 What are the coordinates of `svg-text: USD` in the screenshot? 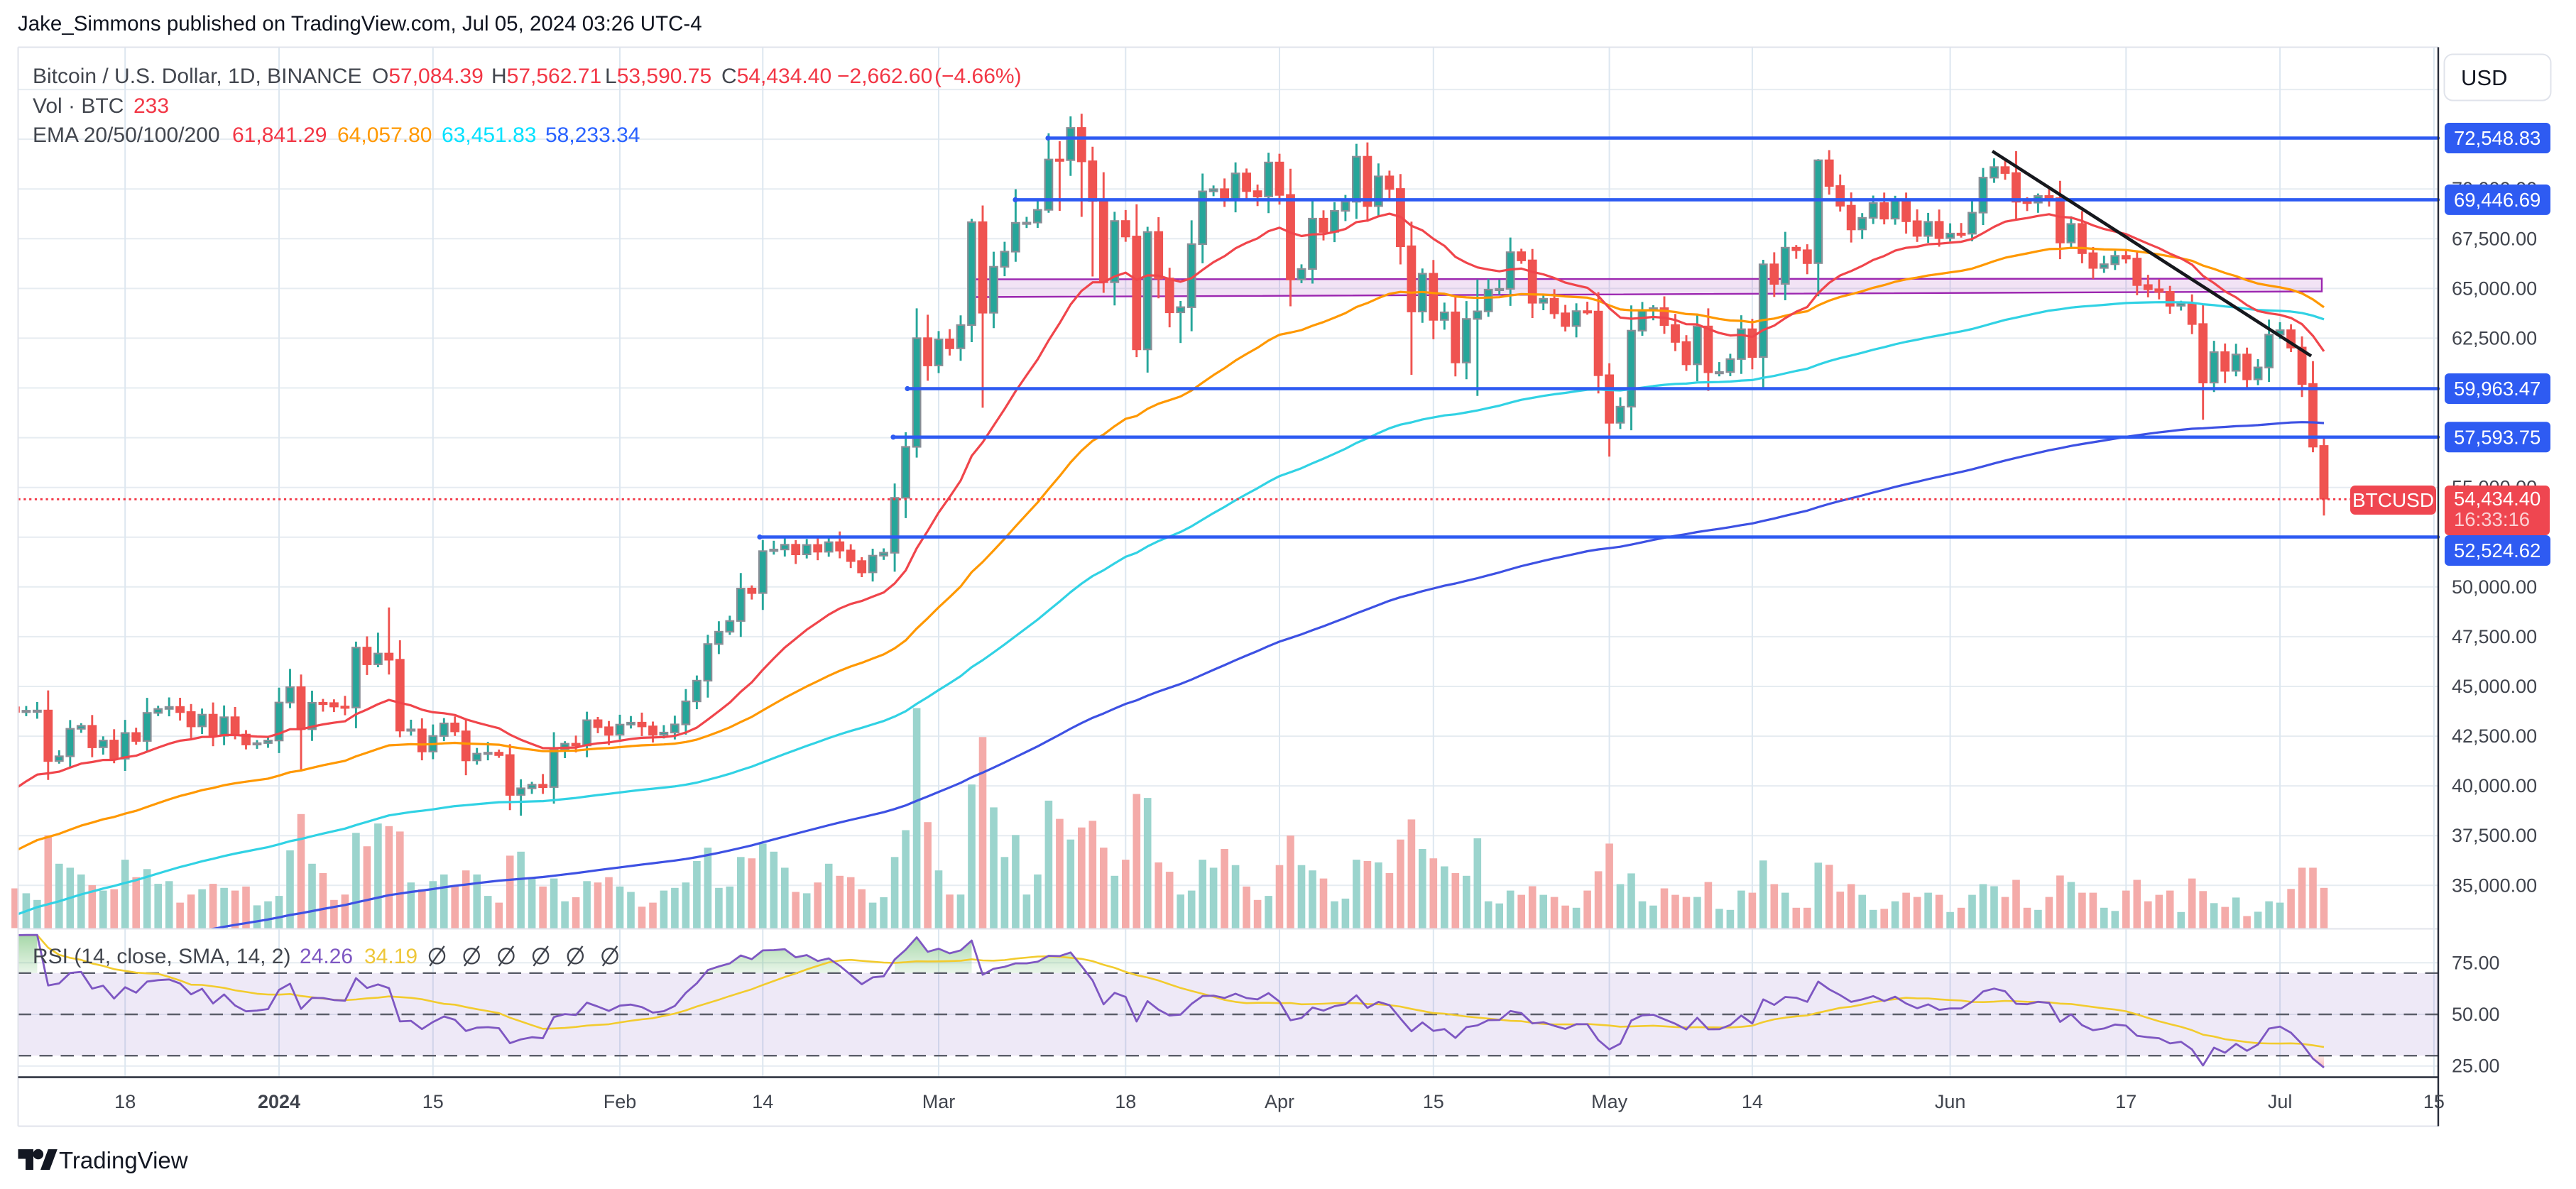 It's located at (2484, 77).